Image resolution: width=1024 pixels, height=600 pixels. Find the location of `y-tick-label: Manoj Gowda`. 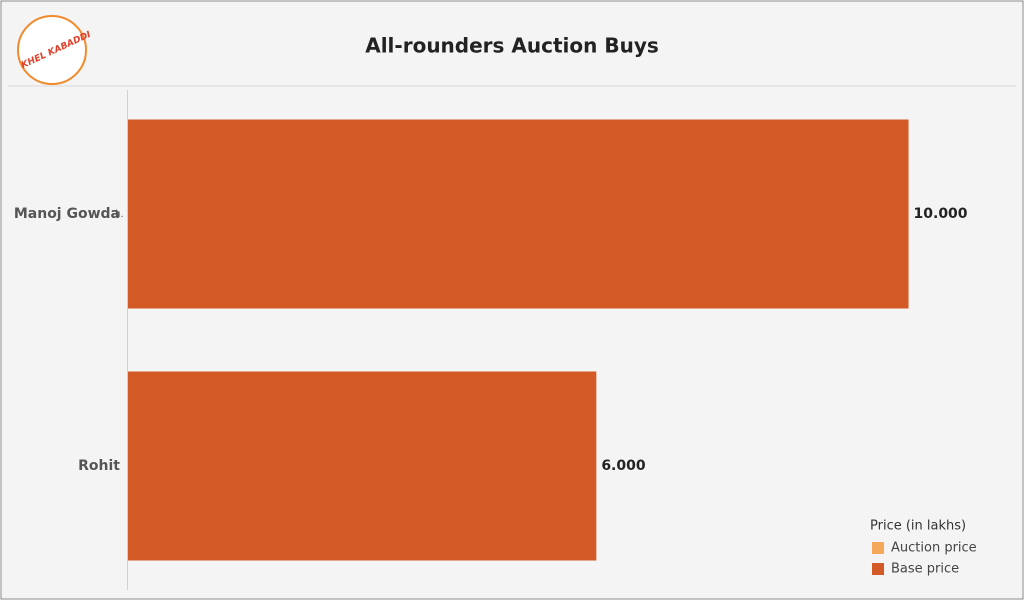

y-tick-label: Manoj Gowda is located at coordinates (67, 214).